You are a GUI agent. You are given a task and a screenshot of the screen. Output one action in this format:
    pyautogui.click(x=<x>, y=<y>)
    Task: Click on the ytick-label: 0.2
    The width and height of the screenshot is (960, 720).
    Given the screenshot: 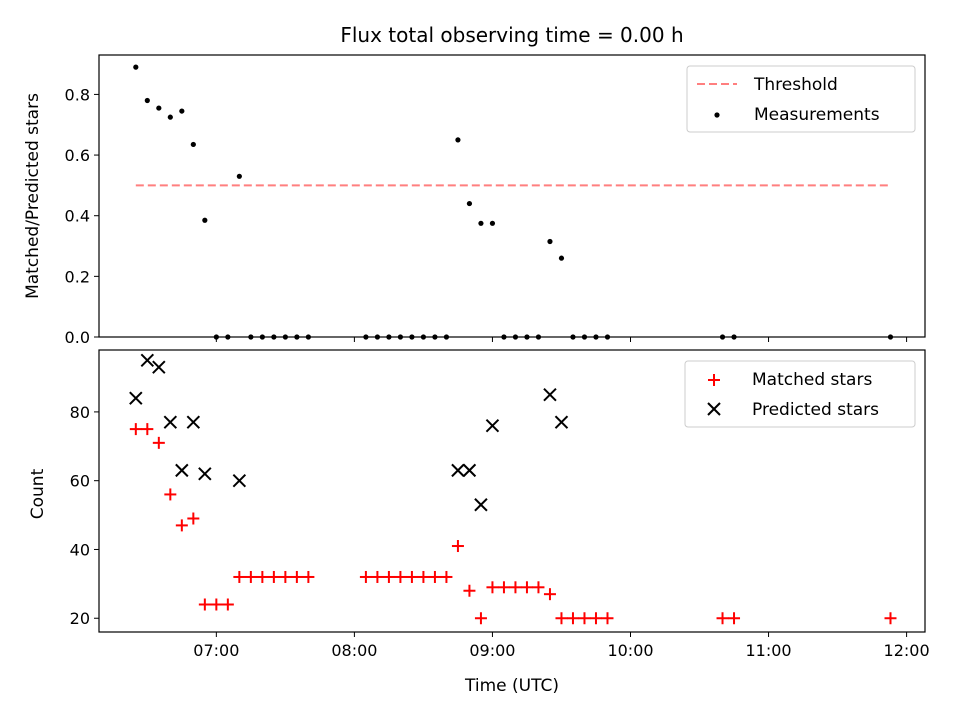 What is the action you would take?
    pyautogui.click(x=77, y=276)
    